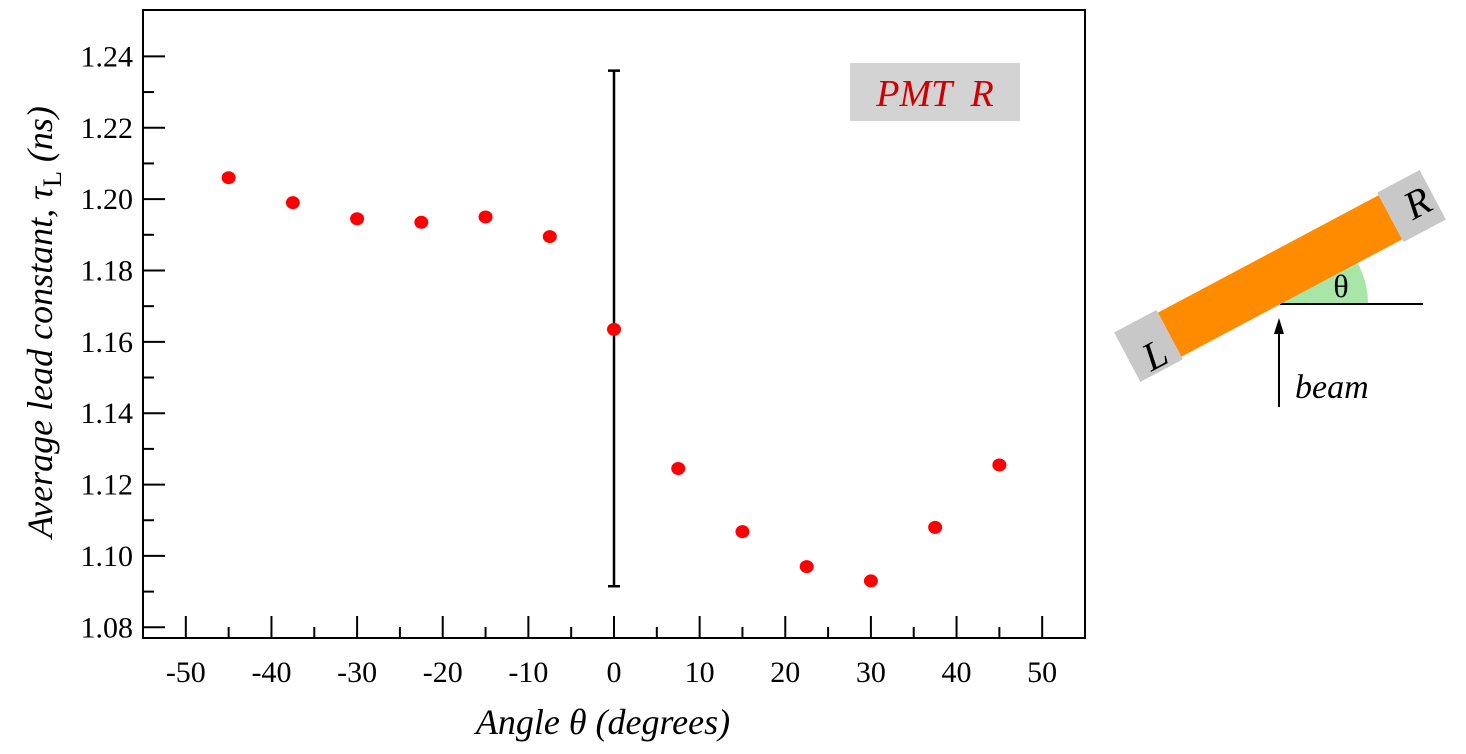  I want to click on x-tick-label: 50, so click(1042, 672).